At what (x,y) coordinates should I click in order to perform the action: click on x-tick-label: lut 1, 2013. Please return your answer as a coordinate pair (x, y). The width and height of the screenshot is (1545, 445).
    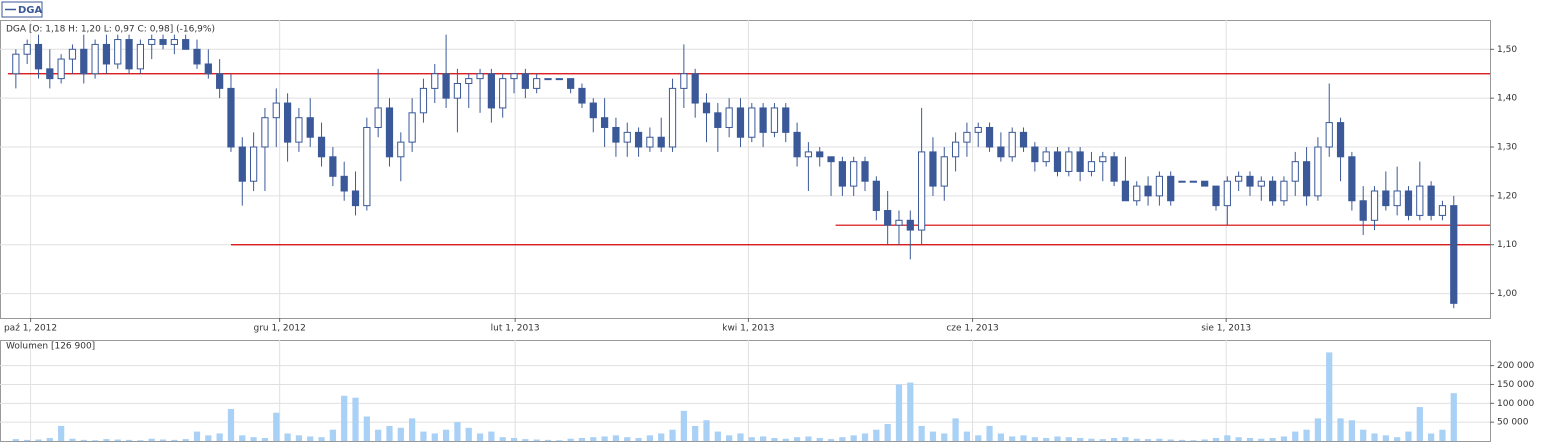
    Looking at the image, I should click on (515, 329).